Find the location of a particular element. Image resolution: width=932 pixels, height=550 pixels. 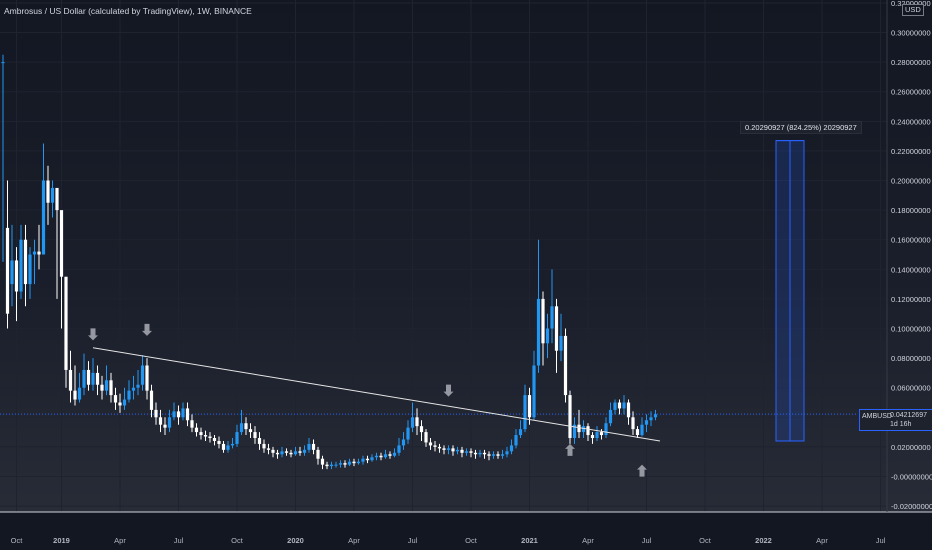

time-tick-label: 2020 is located at coordinates (295, 540).